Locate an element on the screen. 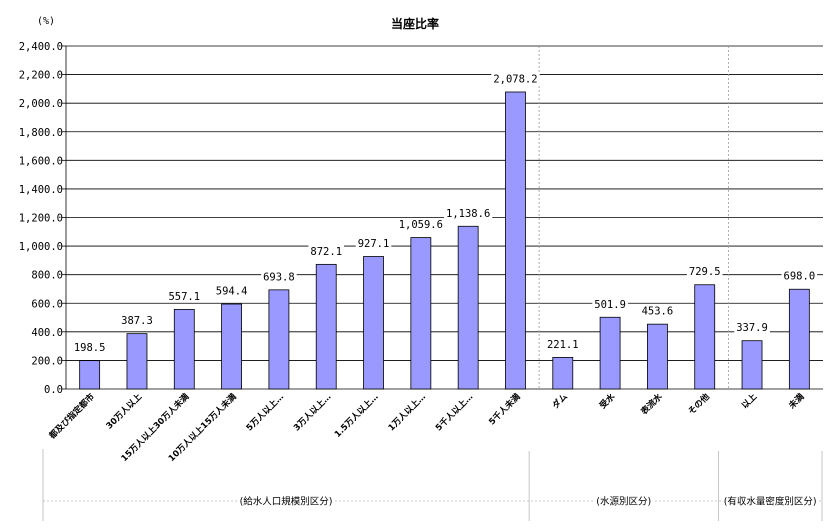 Image resolution: width=834 pixels, height=531 pixels. group-label: (水源別区分) is located at coordinates (623, 502).